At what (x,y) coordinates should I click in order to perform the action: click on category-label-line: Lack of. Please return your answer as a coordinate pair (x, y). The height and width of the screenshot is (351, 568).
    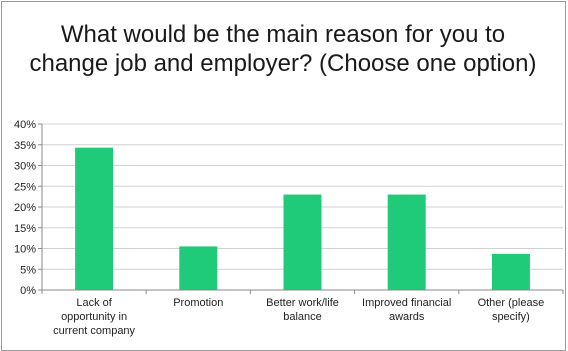
    Looking at the image, I should click on (94, 303).